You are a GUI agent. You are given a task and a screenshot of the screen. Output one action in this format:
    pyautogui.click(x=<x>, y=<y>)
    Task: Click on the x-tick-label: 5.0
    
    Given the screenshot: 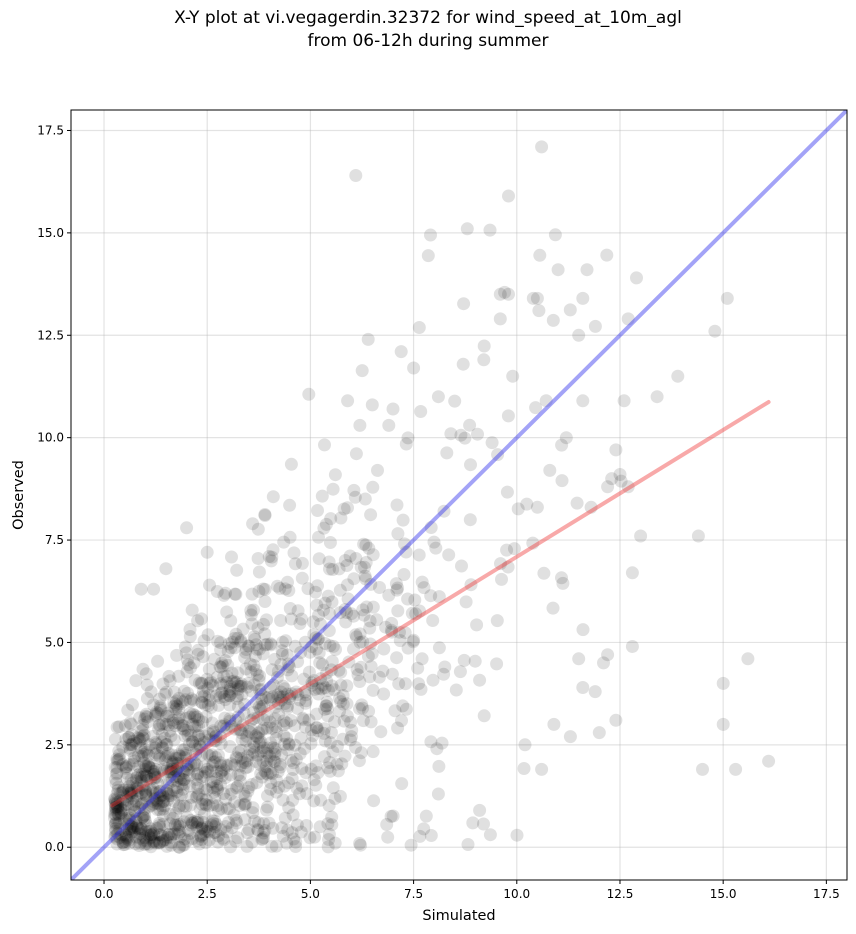 What is the action you would take?
    pyautogui.click(x=310, y=894)
    